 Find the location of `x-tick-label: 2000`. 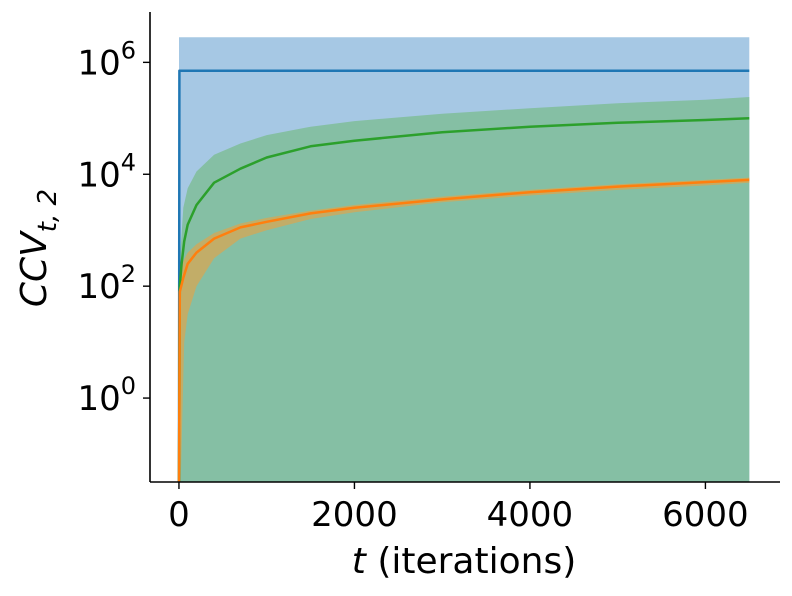

x-tick-label: 2000 is located at coordinates (354, 515).